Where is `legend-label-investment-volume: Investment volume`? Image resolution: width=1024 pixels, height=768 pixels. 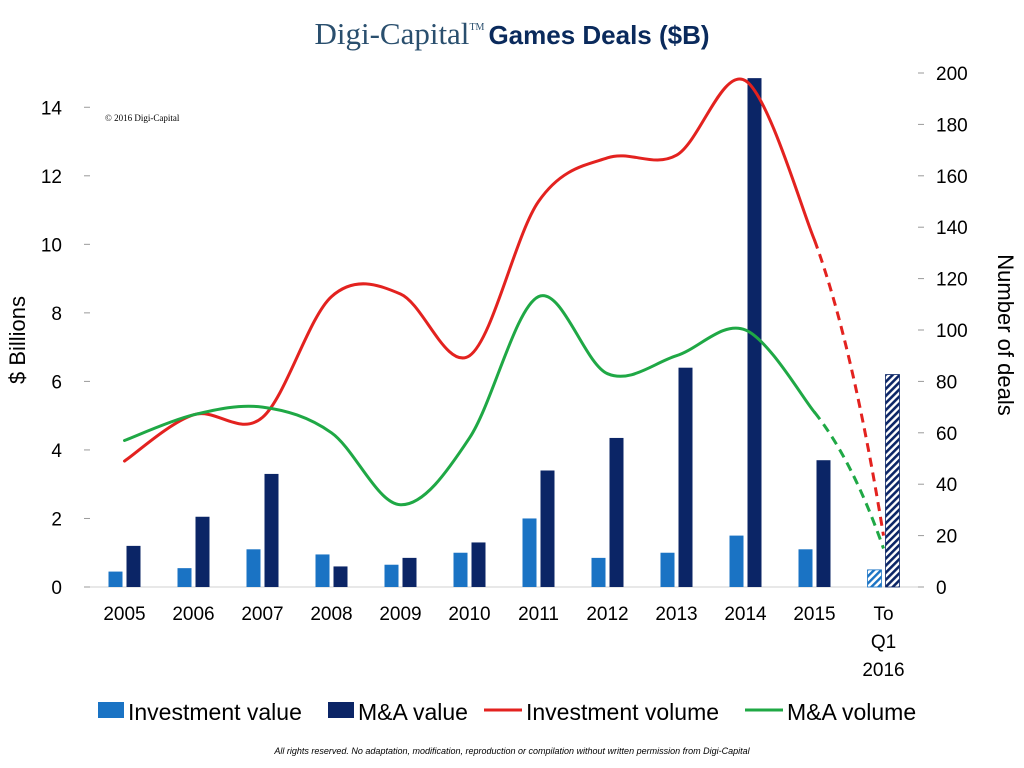 legend-label-investment-volume: Investment volume is located at coordinates (622, 712).